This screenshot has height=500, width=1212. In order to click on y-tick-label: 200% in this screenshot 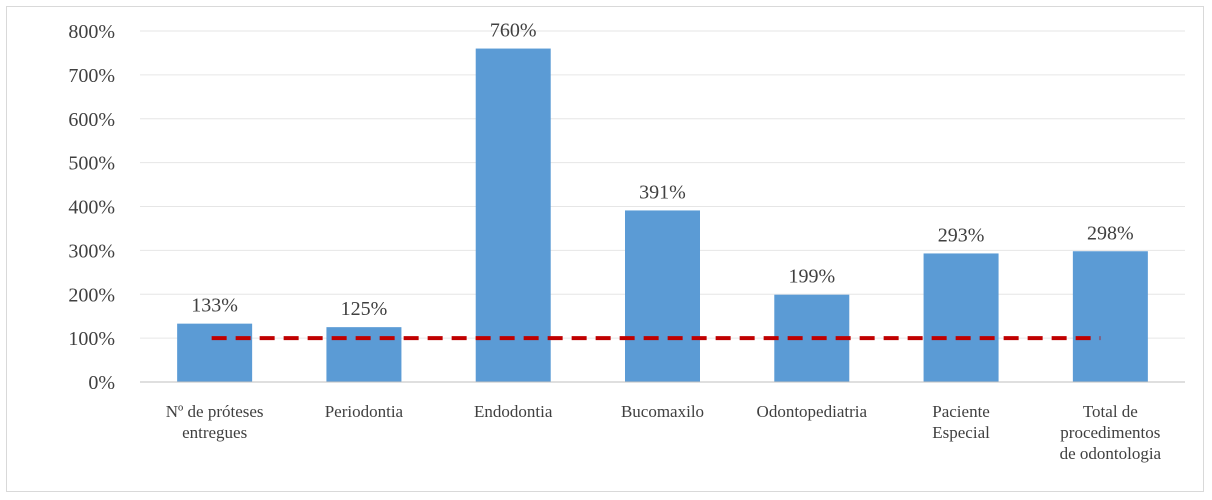, I will do `click(91, 295)`.